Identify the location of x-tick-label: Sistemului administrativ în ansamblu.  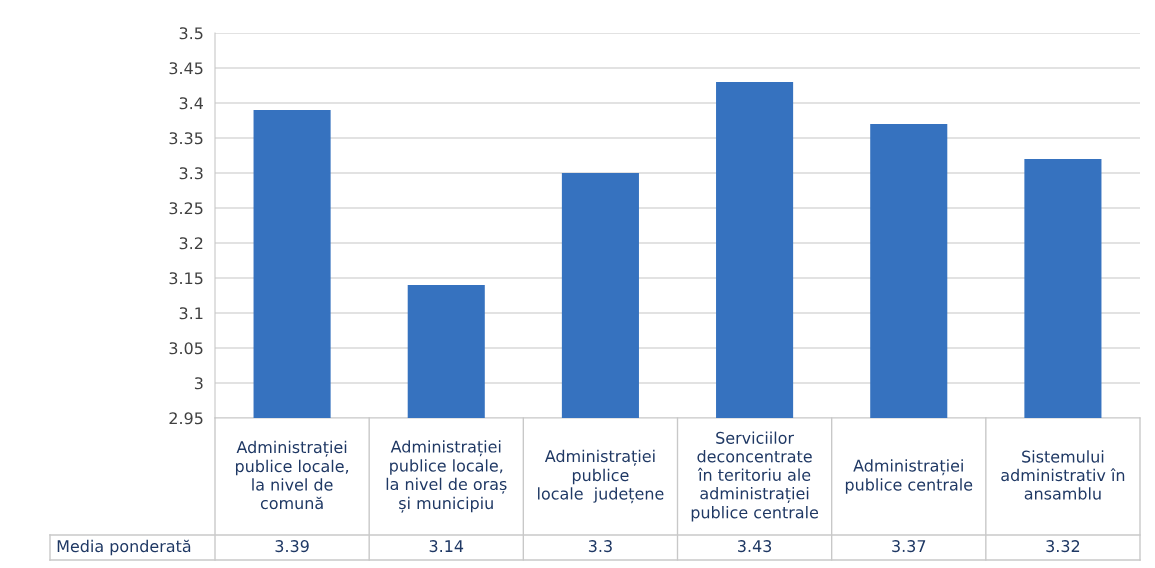
(1063, 475).